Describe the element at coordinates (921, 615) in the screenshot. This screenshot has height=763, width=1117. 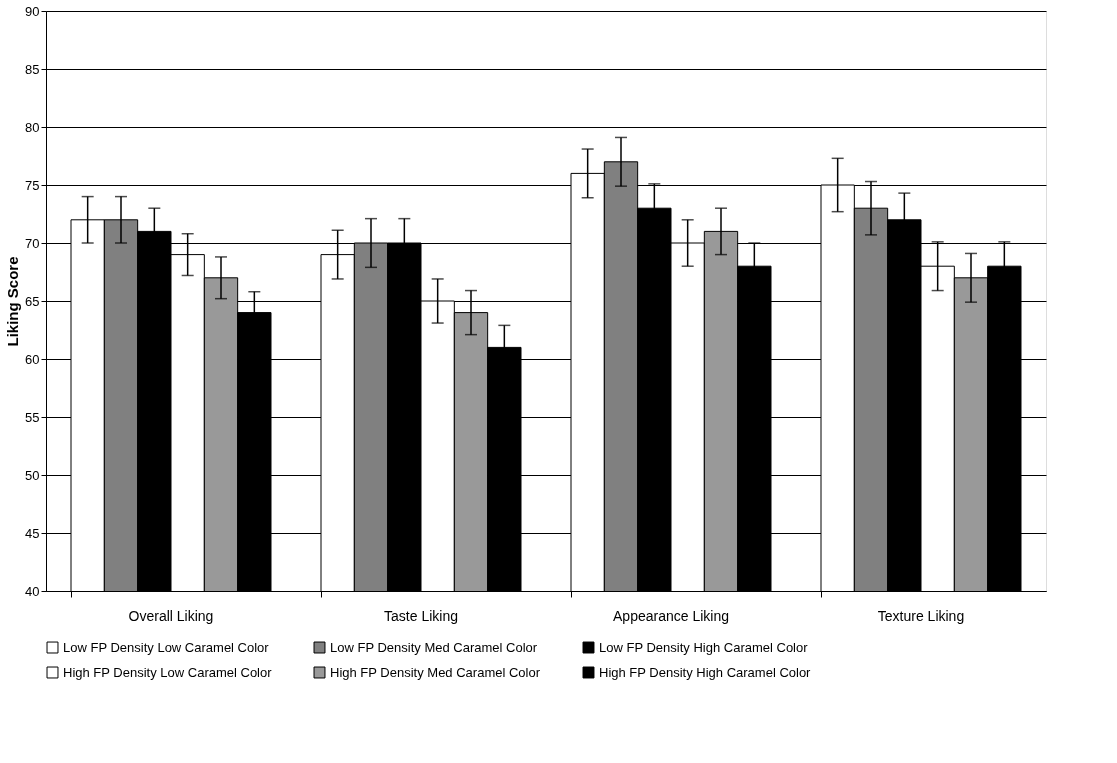
I see `x-tick-label: Texture Liking` at that location.